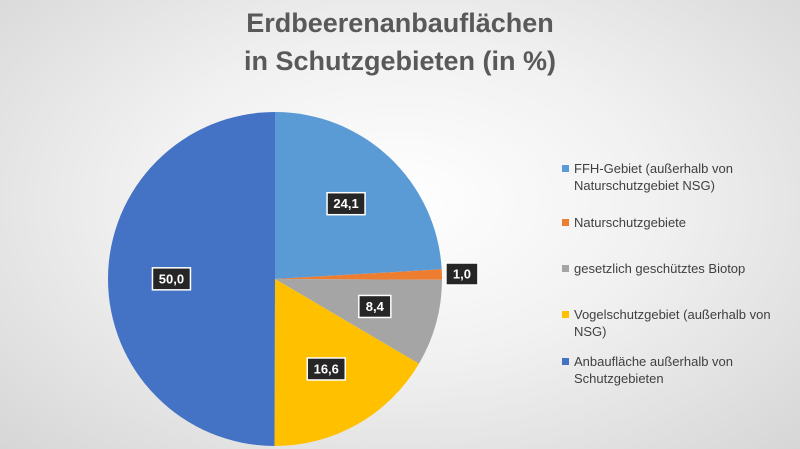 This screenshot has width=800, height=449. I want to click on data-label-text-2: 8,4, so click(375, 306).